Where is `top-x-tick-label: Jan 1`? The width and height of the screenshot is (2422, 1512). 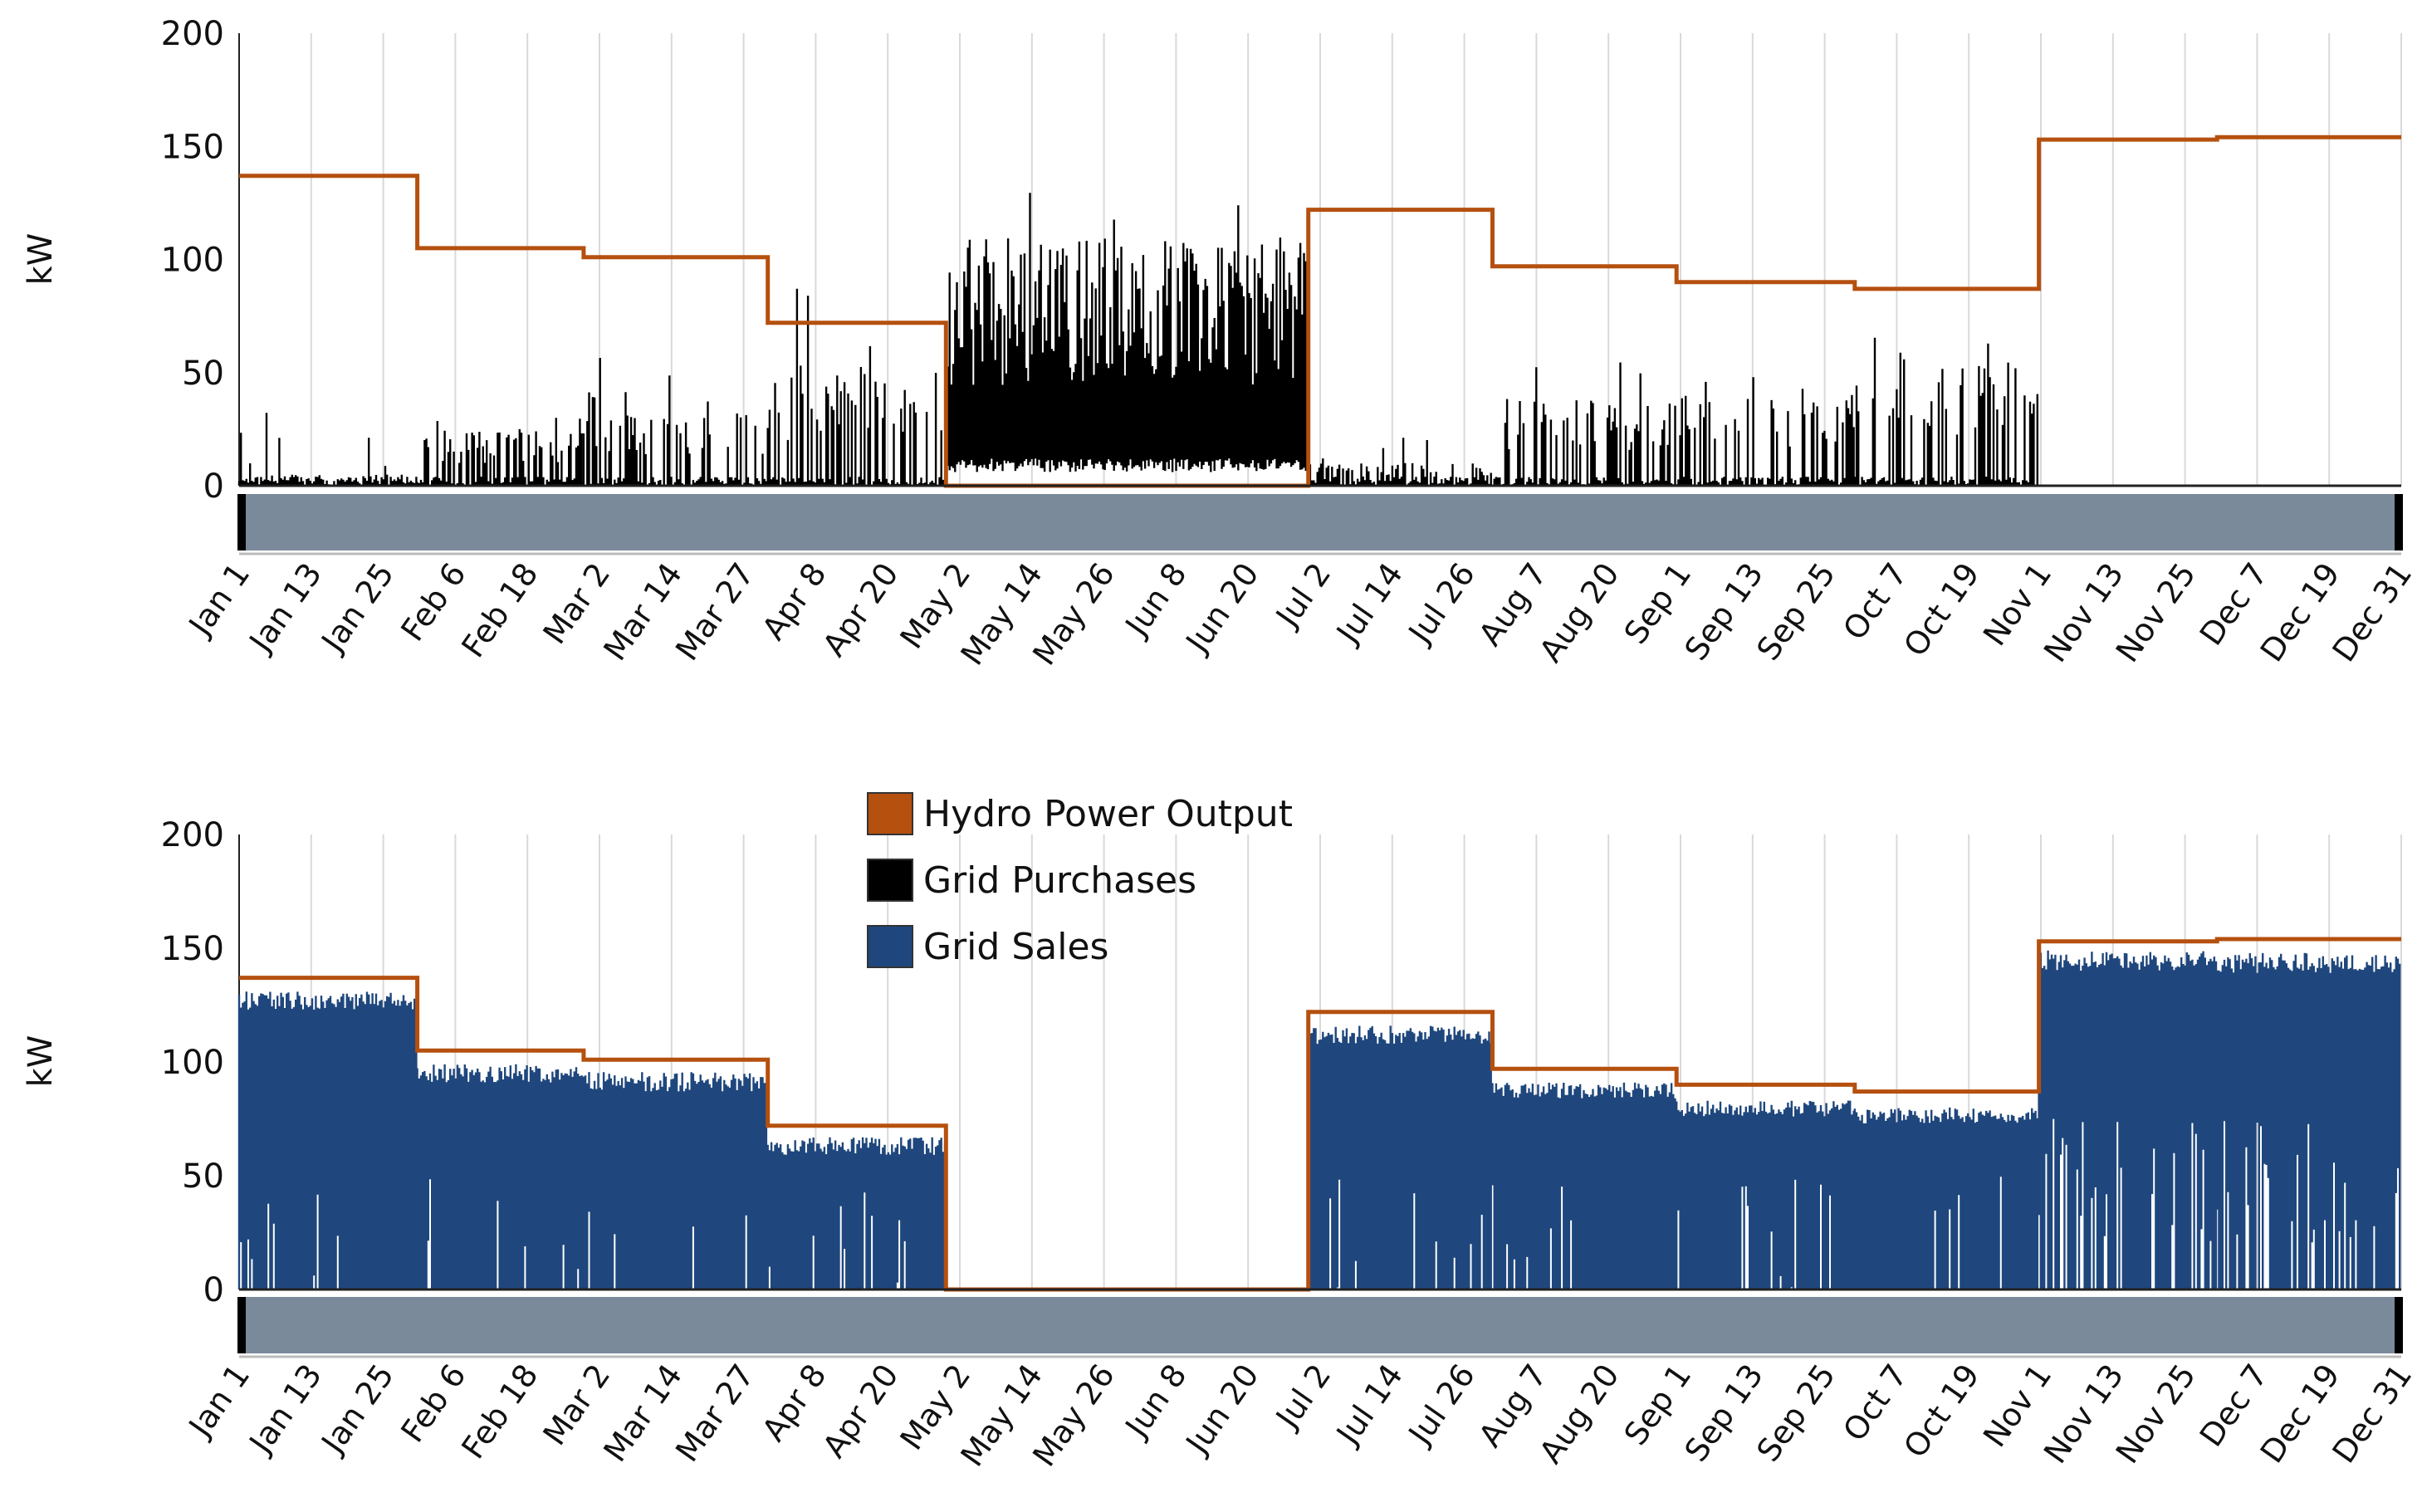
top-x-tick-label: Jan 1 is located at coordinates (219, 599).